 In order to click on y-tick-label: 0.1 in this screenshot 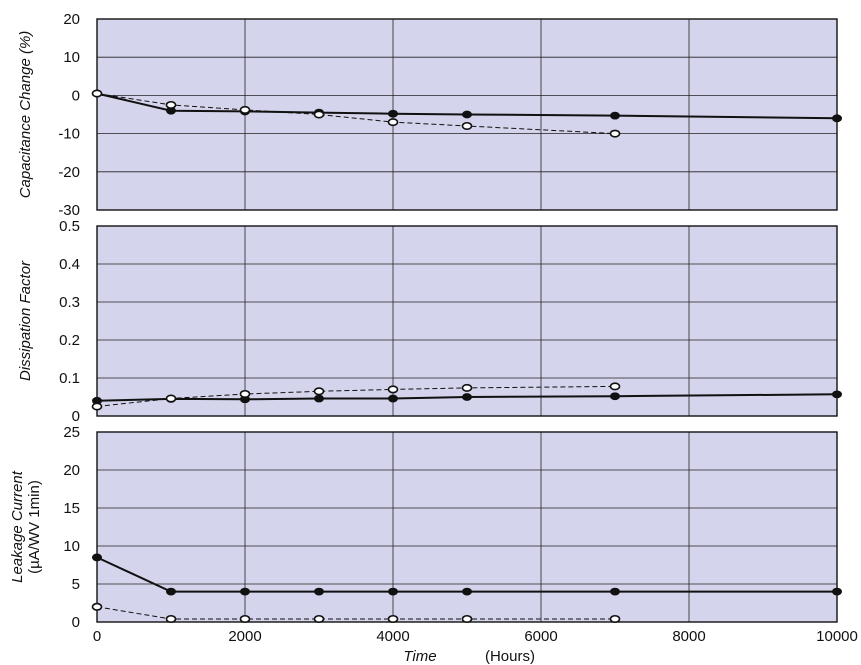, I will do `click(69, 378)`.